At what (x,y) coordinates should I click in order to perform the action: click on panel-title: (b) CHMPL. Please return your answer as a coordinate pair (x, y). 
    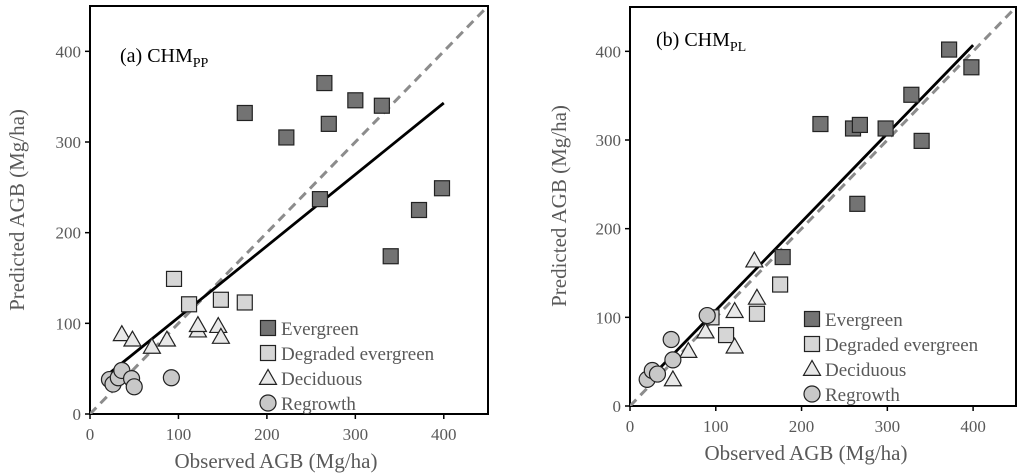
    Looking at the image, I should click on (701, 42).